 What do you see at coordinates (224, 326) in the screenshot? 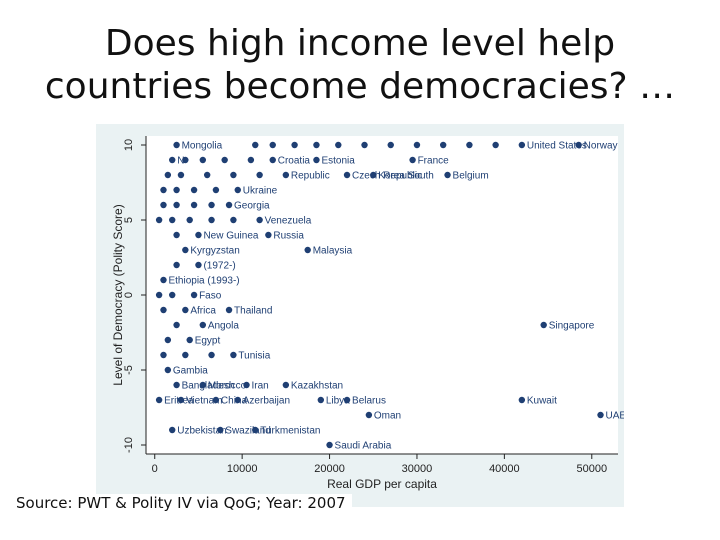
I see `point-label: Angola` at bounding box center [224, 326].